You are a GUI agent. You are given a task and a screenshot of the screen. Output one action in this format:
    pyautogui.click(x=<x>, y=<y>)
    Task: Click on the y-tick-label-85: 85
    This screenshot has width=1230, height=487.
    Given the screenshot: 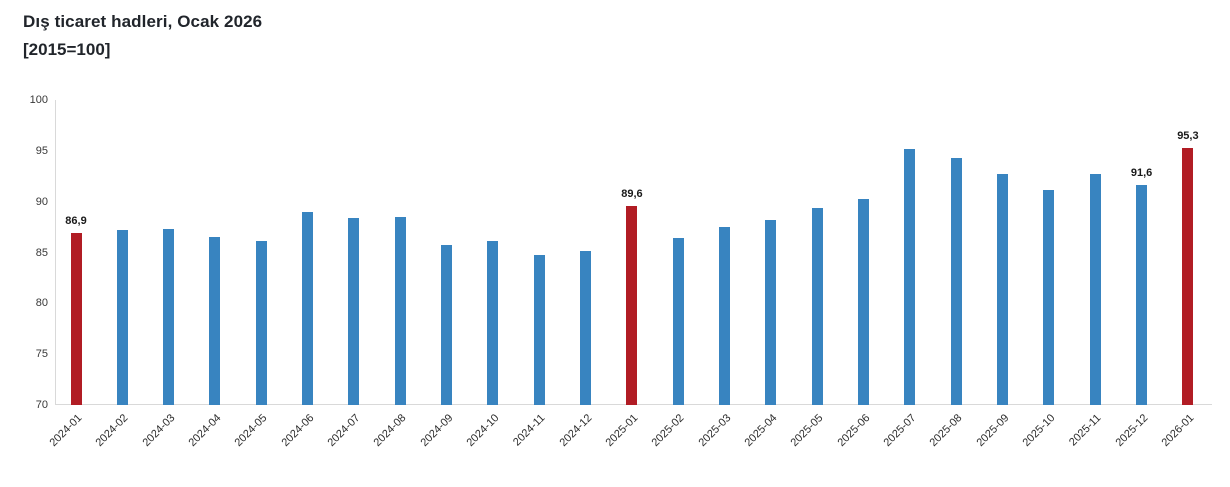 What is the action you would take?
    pyautogui.click(x=41, y=252)
    